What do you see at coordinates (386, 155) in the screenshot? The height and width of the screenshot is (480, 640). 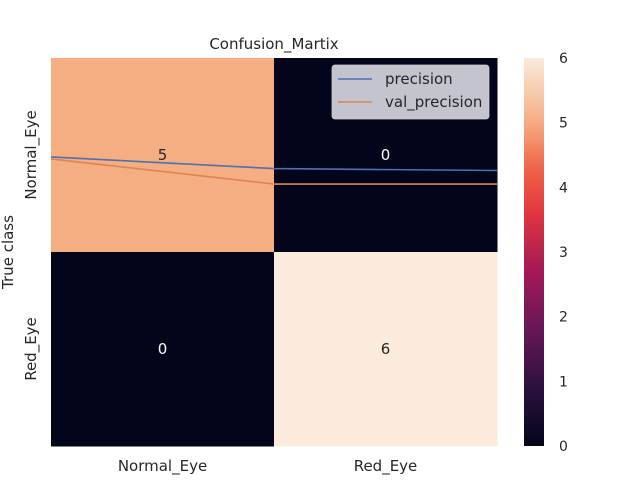 I see `heatmap-cell-label-0-1: 0` at bounding box center [386, 155].